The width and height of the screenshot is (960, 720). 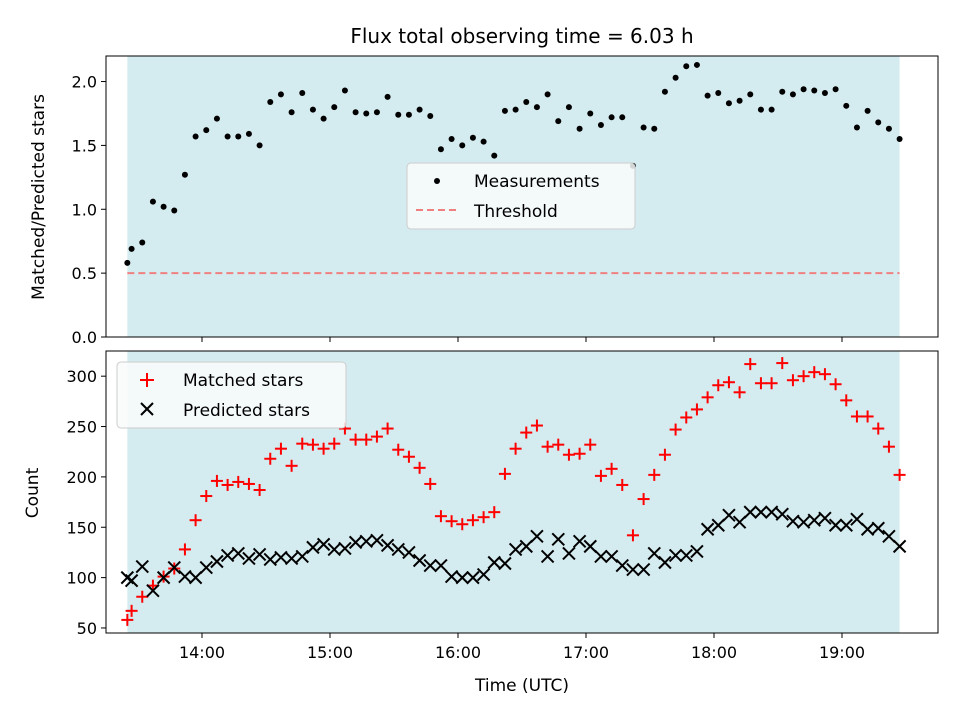 What do you see at coordinates (87, 628) in the screenshot?
I see `y-tick-label: 50` at bounding box center [87, 628].